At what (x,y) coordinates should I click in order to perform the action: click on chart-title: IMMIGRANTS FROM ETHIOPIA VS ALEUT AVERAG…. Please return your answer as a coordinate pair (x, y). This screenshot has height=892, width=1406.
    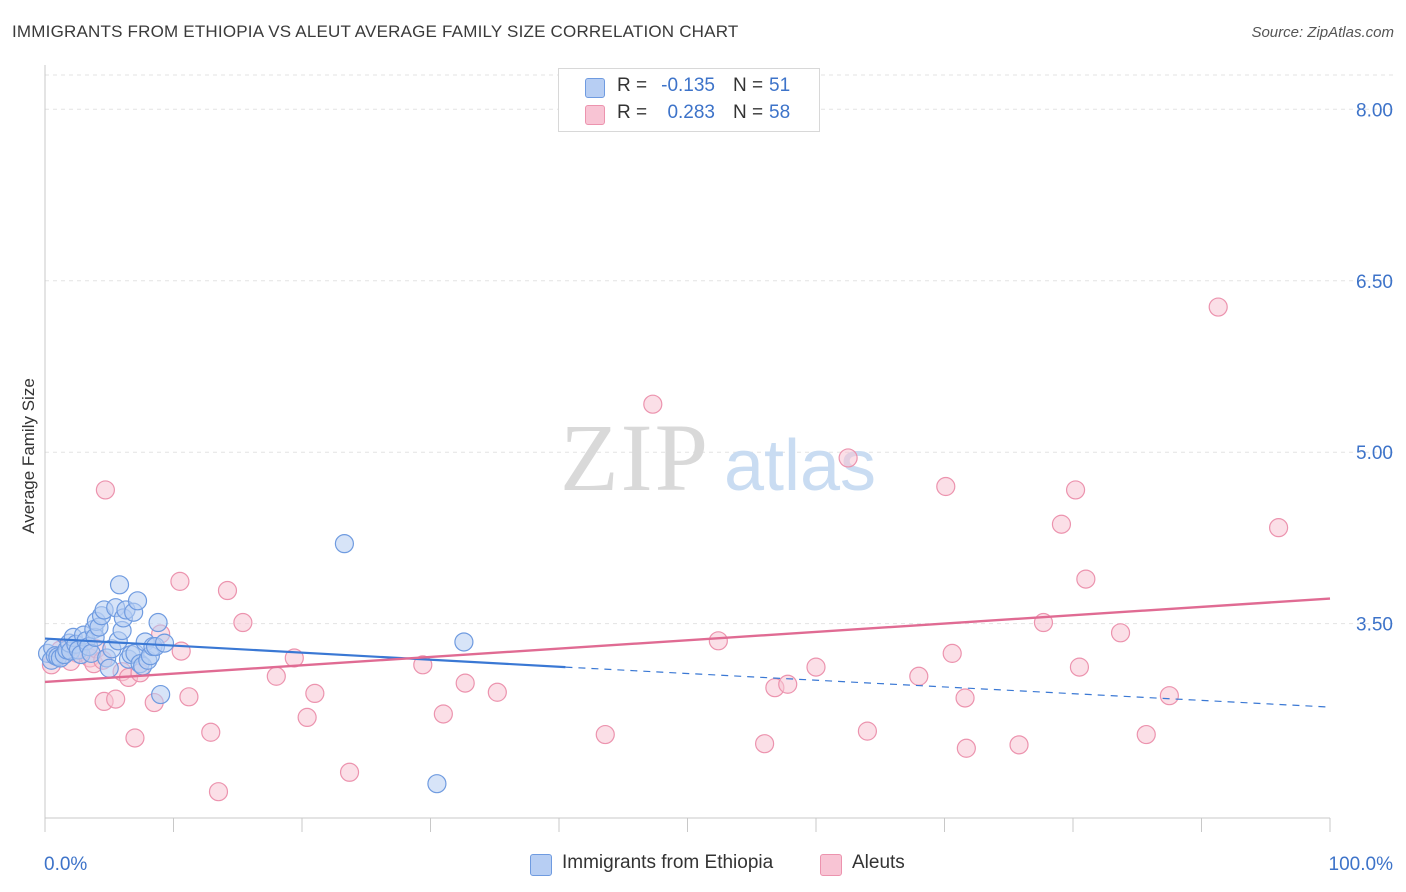
    Looking at the image, I should click on (375, 31).